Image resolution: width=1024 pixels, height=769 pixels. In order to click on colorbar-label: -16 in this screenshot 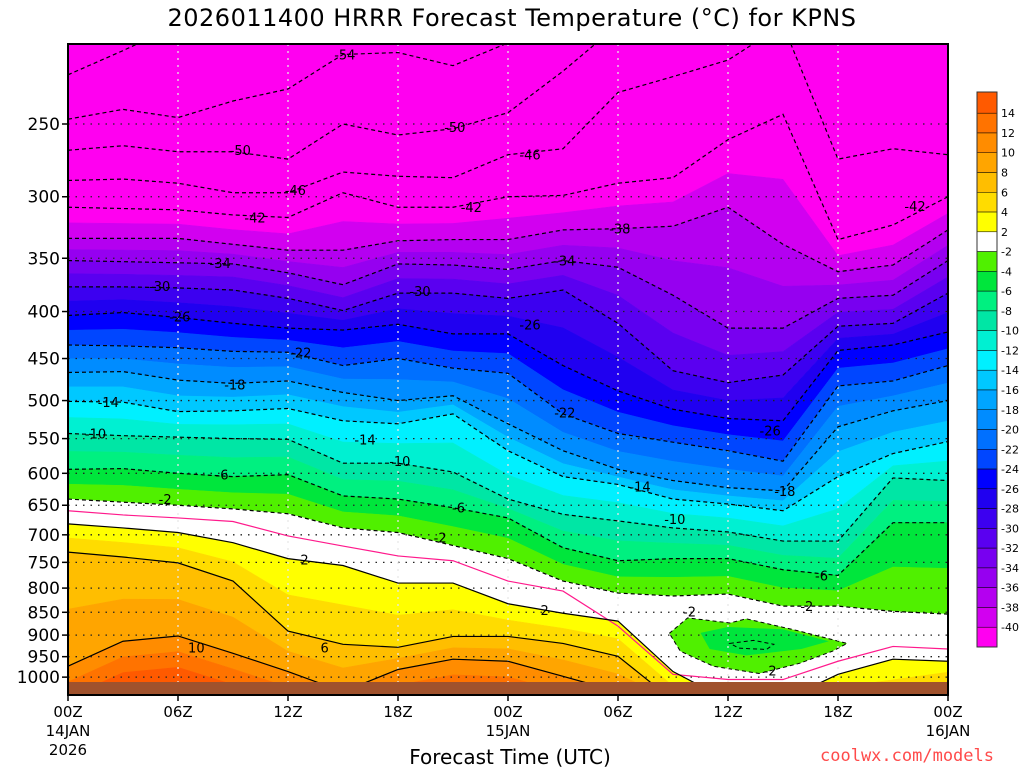, I will do `click(1010, 390)`.